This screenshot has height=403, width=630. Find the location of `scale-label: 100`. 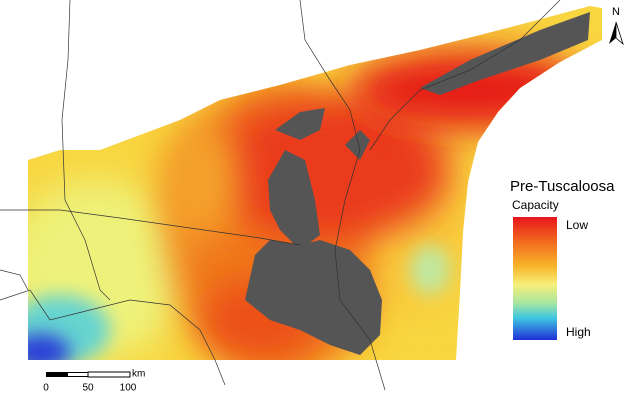

scale-label: 100 is located at coordinates (128, 388).